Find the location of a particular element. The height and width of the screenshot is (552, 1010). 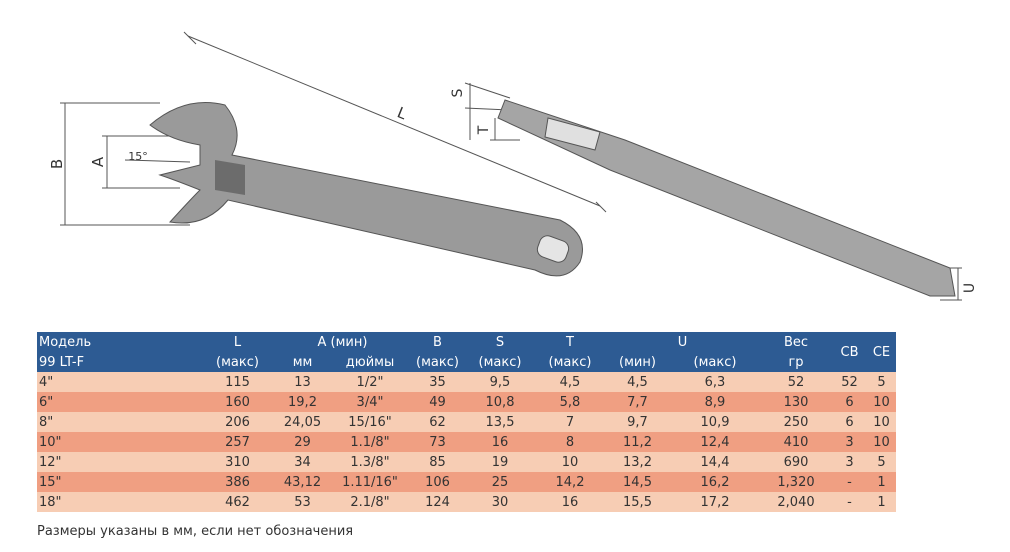

table-cell: 15,5 is located at coordinates (637, 502).